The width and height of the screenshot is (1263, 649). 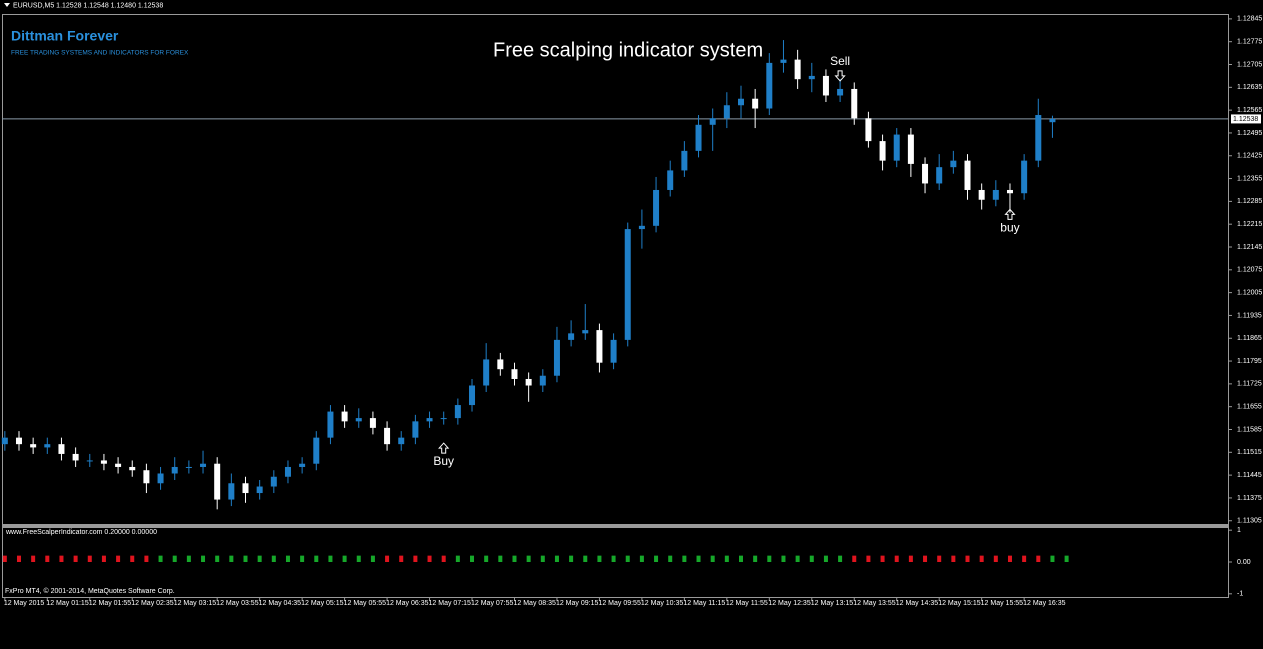 I want to click on x-tick-label: 12 May 08:35, so click(x=534, y=603).